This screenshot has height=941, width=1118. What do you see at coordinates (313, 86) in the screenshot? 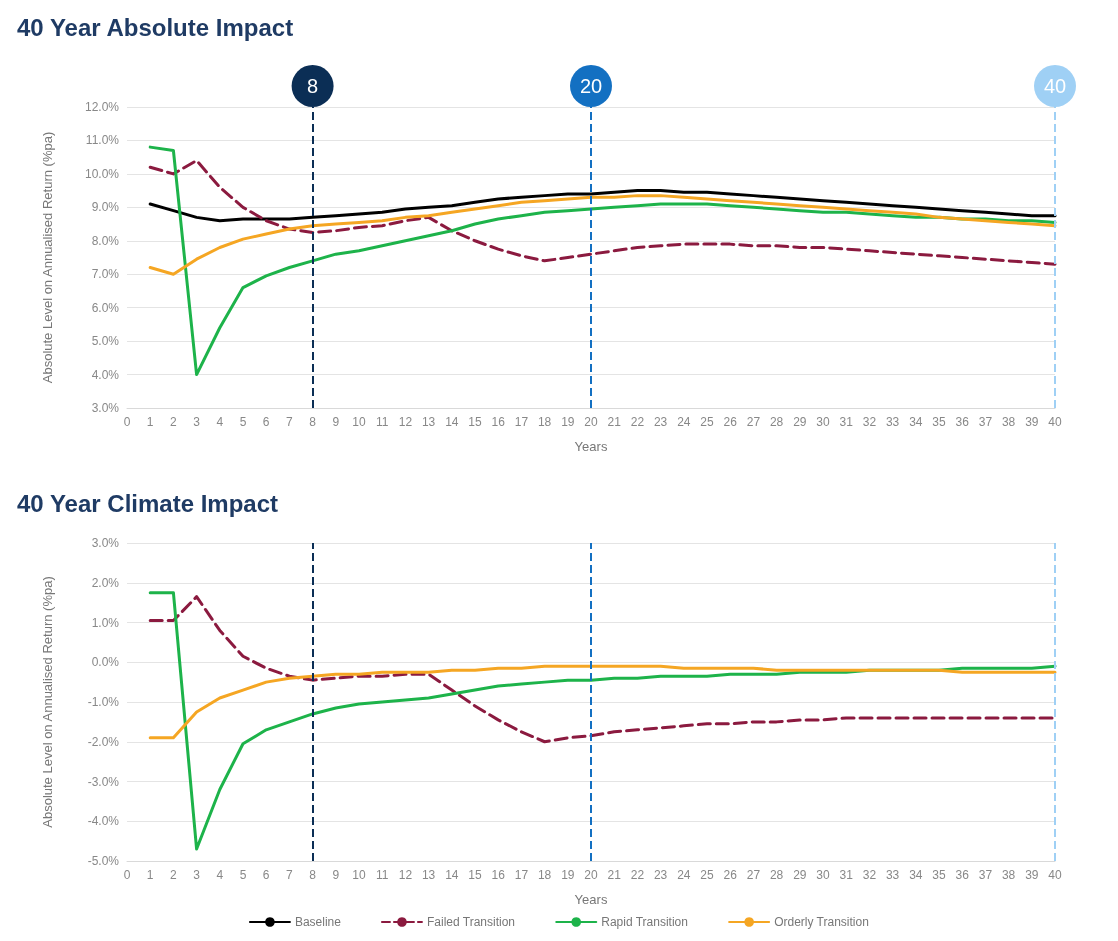
I see `ref-line-label: 8` at bounding box center [313, 86].